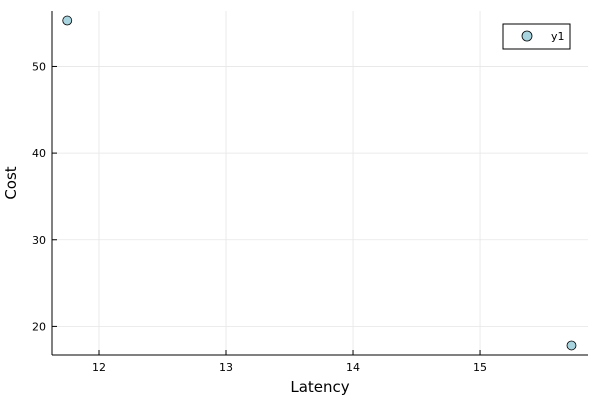 Image resolution: width=600 pixels, height=400 pixels. I want to click on x-tick-label: 13, so click(226, 367).